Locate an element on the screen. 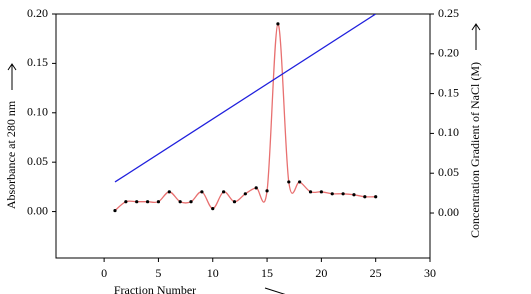 The height and width of the screenshot is (294, 531). y2-tick-label: 0.05 is located at coordinates (448, 172).